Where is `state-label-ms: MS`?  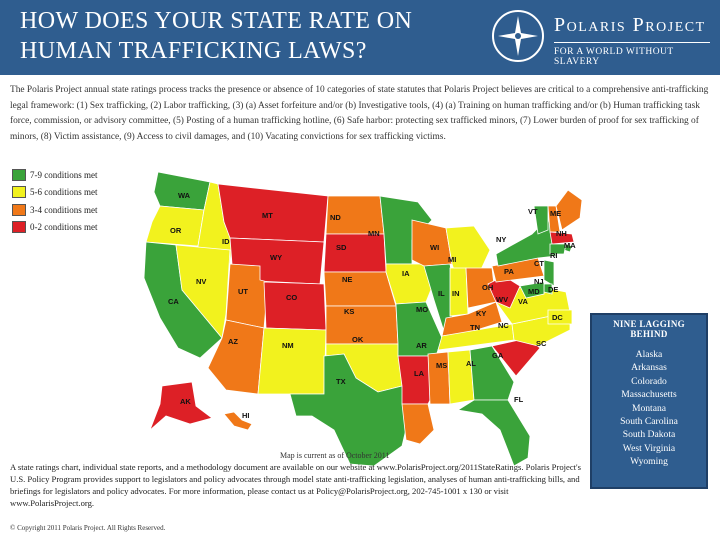 state-label-ms: MS is located at coordinates (441, 365).